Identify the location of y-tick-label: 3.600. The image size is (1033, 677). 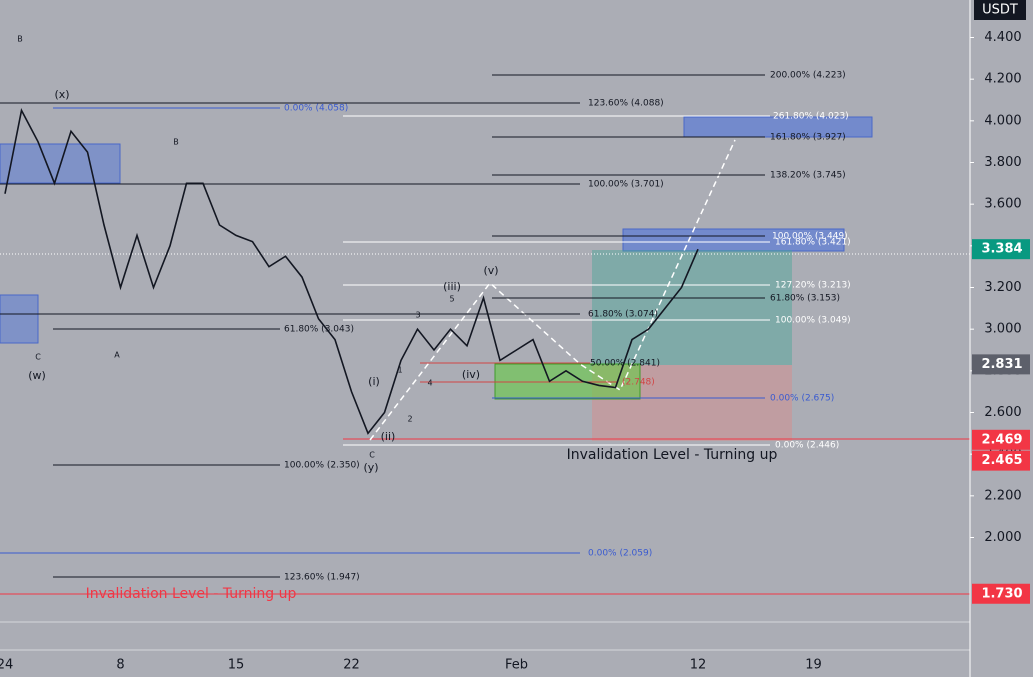
(1002, 204).